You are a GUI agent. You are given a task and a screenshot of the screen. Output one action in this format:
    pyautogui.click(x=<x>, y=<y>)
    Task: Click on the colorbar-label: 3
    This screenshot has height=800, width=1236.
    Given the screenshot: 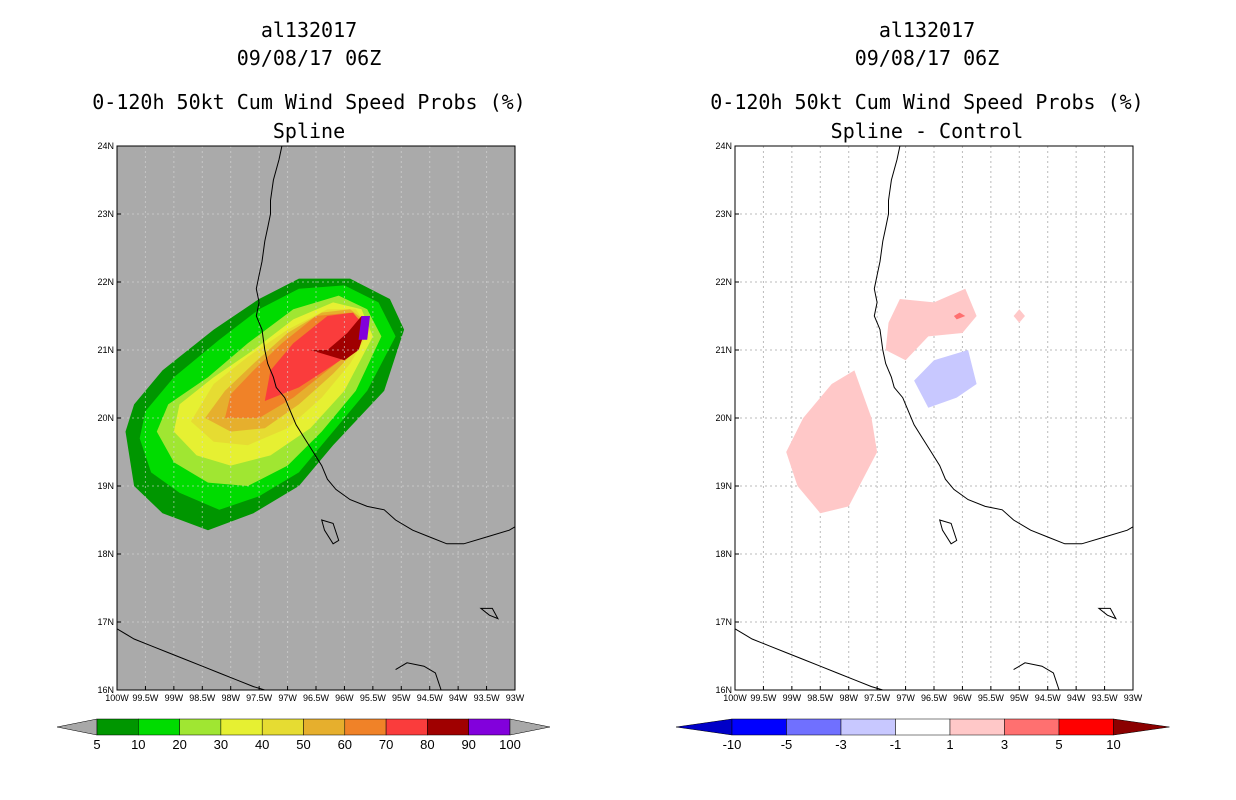 What is the action you would take?
    pyautogui.click(x=1004, y=744)
    